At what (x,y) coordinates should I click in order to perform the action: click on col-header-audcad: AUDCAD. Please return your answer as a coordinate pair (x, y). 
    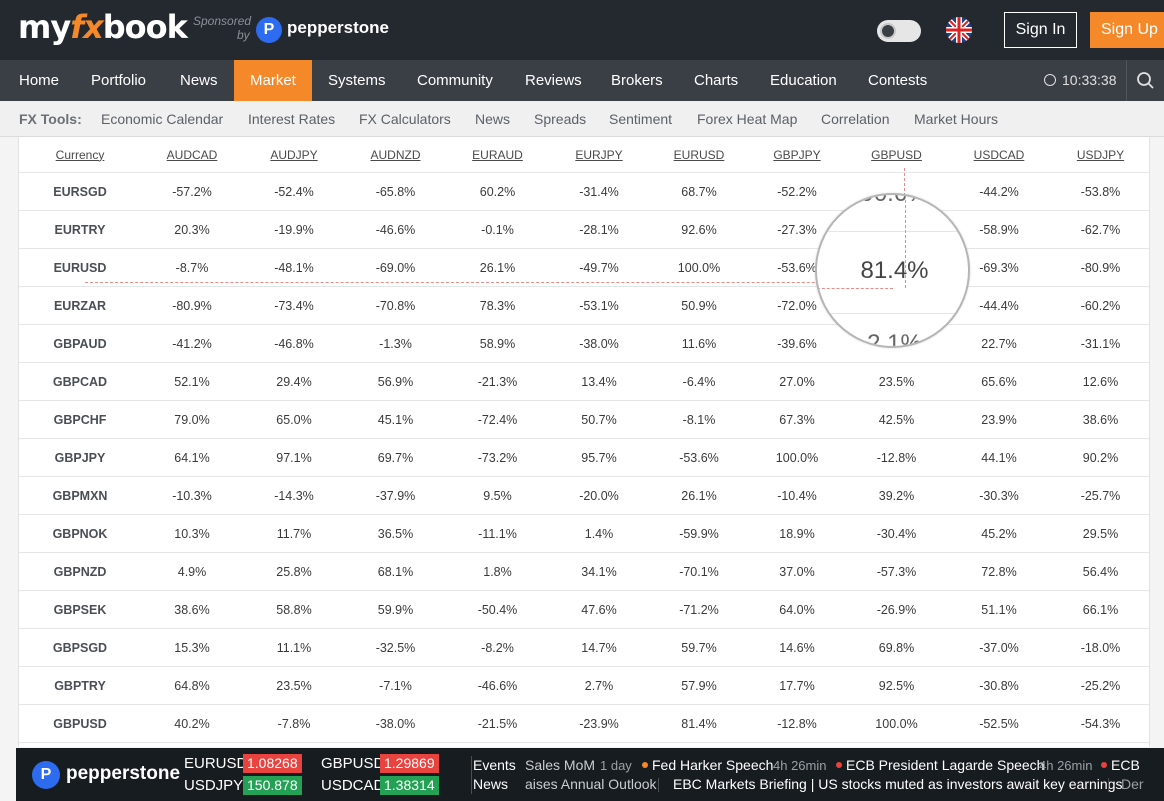
    Looking at the image, I should click on (192, 154).